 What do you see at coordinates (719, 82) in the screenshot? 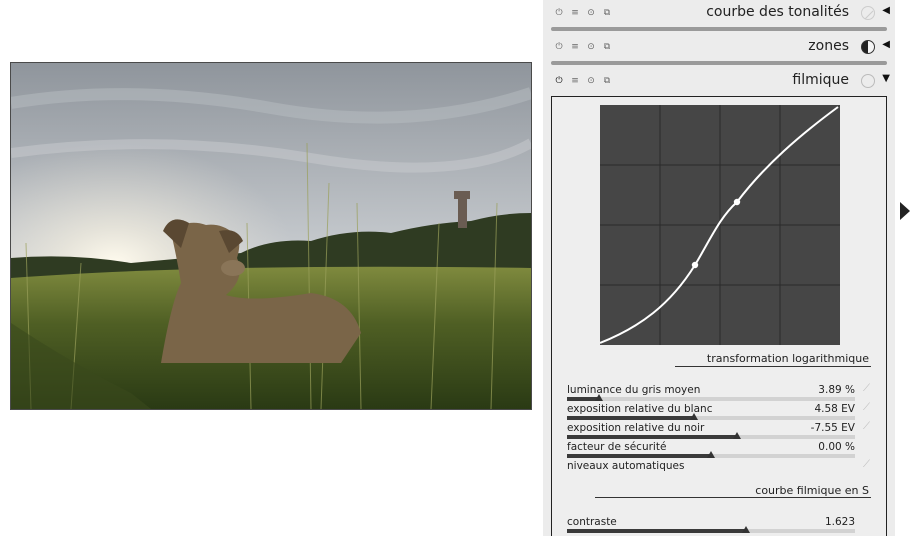
I see `module-header-filmic: ⏻ ≡ ⊙ ⧉ filmique ▼` at bounding box center [719, 82].